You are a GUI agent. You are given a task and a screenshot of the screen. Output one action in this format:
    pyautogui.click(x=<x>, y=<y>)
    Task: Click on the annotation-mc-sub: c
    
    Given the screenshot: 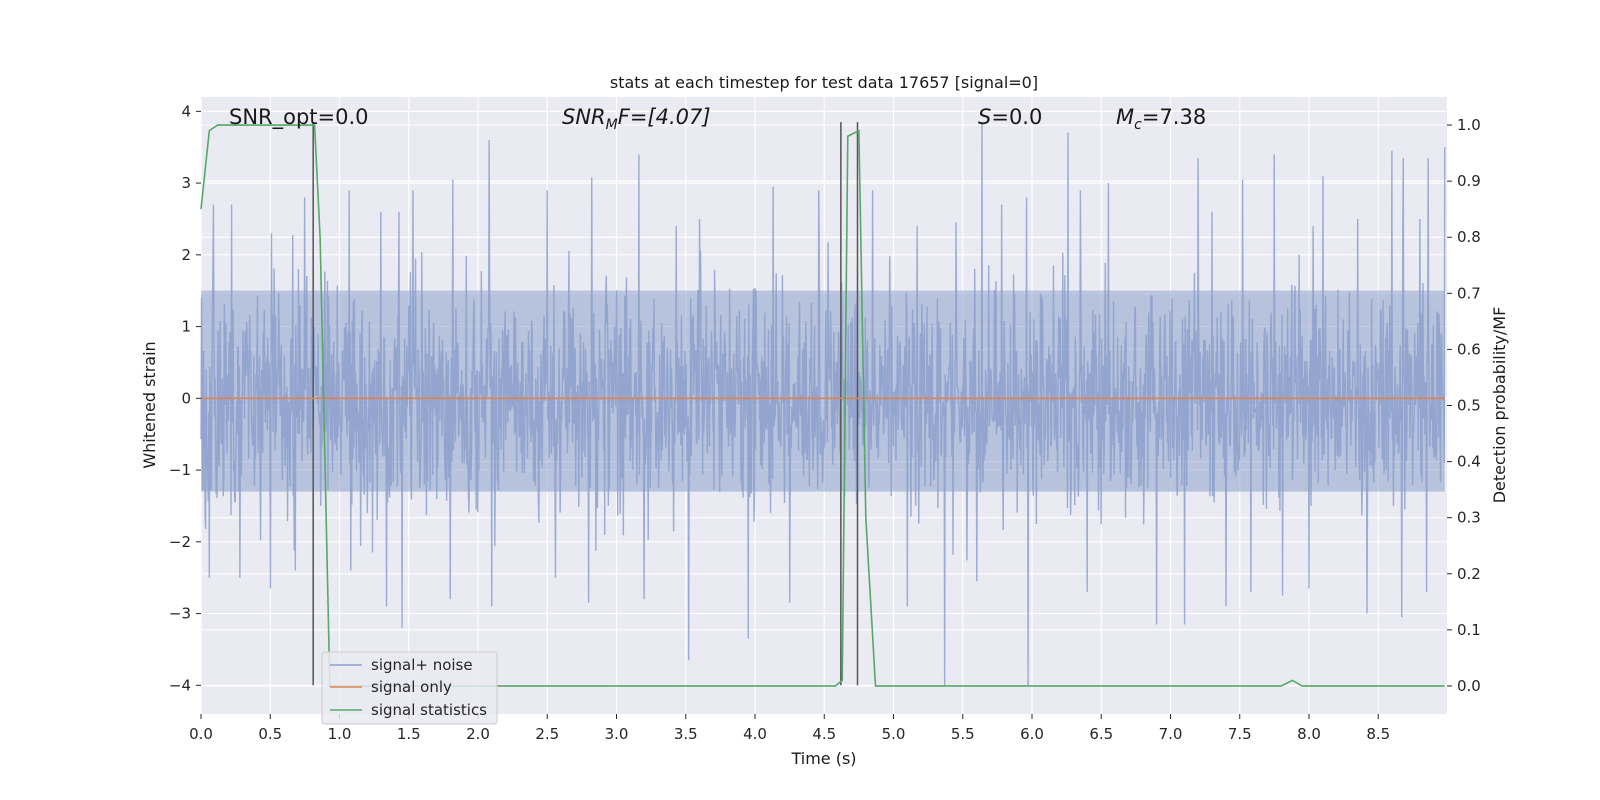 What is the action you would take?
    pyautogui.click(x=1138, y=125)
    